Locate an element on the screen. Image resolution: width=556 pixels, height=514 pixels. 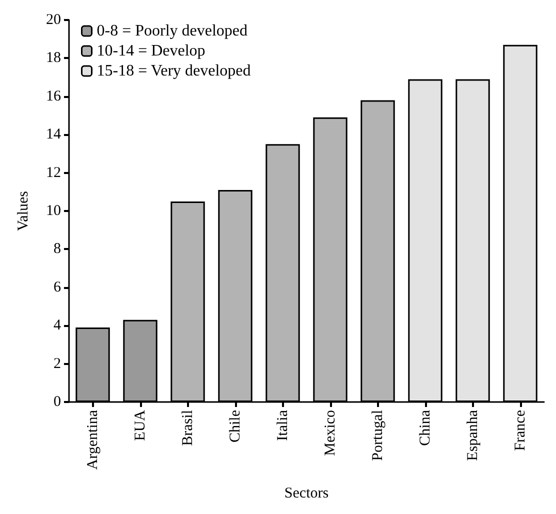
y-tick-label: 8 is located at coordinates (57, 249).